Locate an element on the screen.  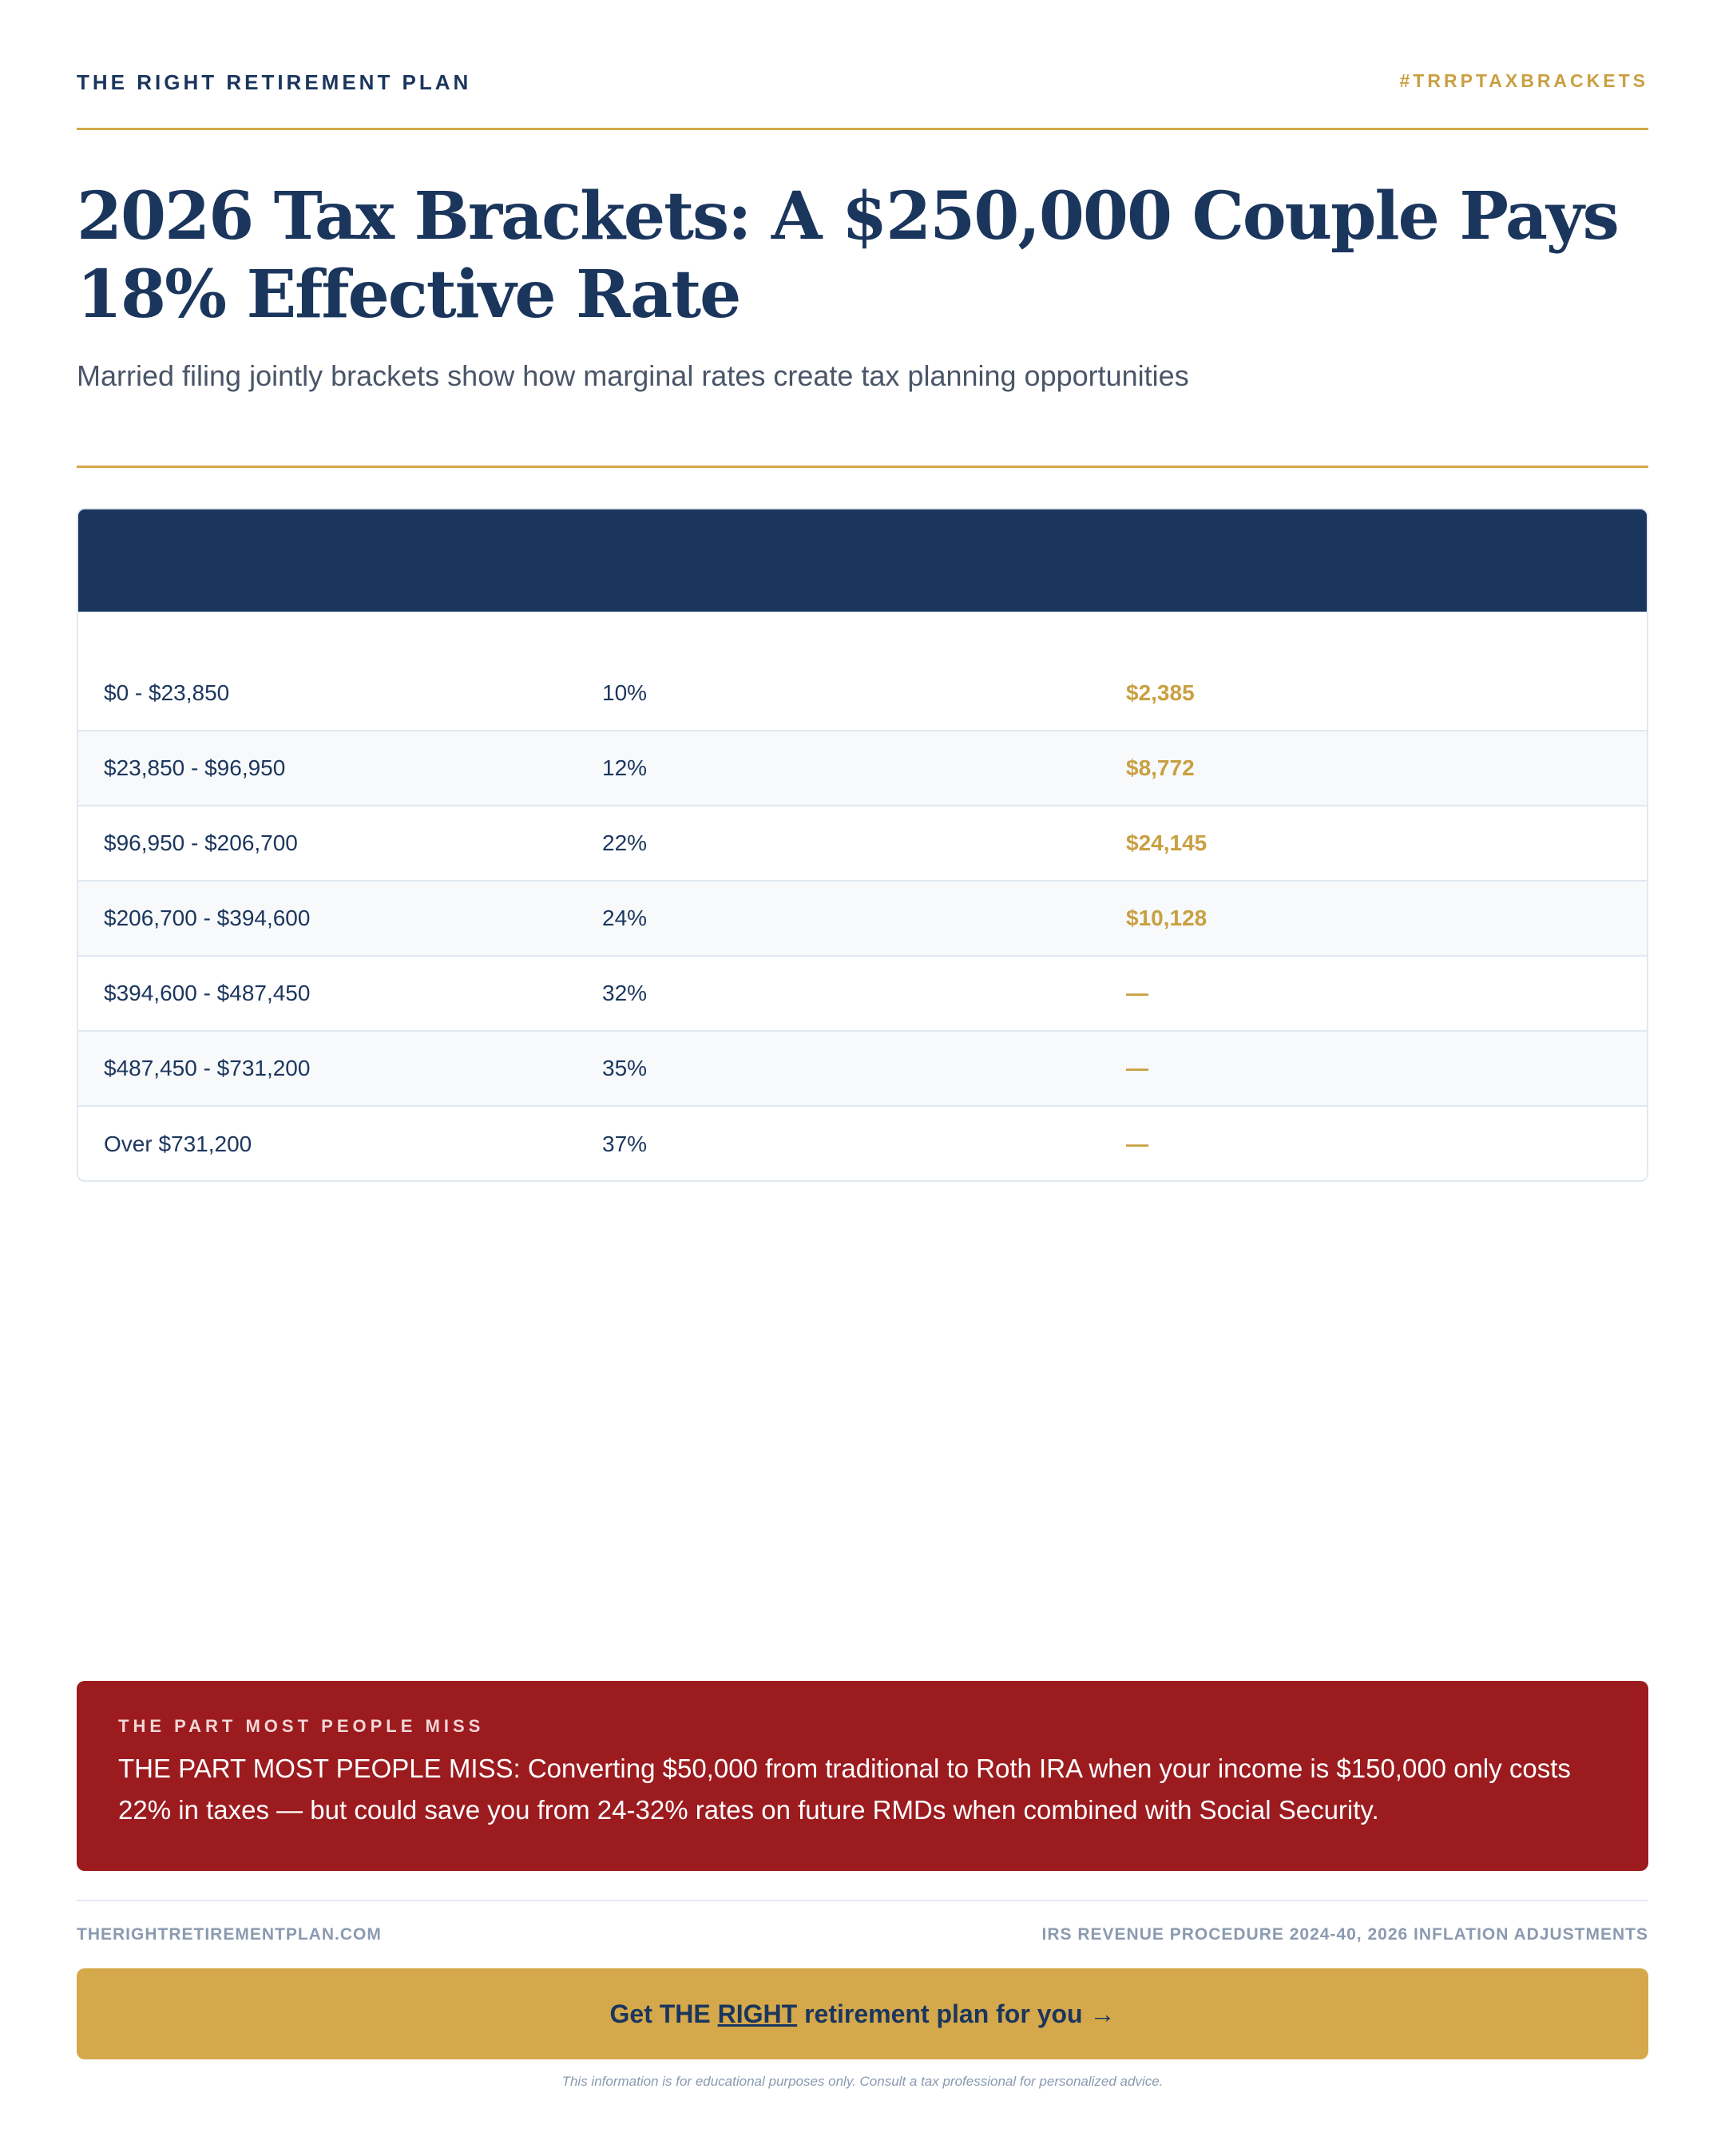
bracket-range: $96,950 - $206,700 is located at coordinates (201, 842).